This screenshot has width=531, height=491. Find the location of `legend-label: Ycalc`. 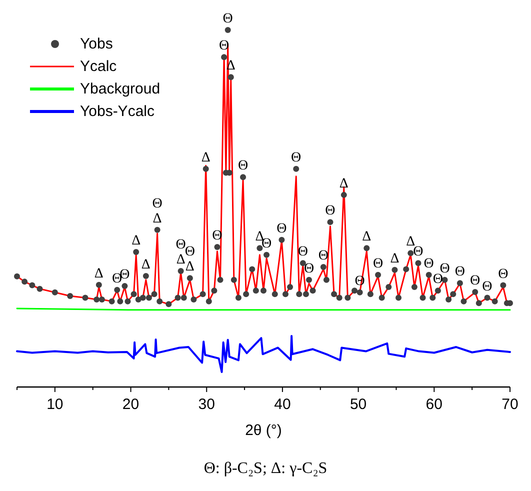

legend-label: Ycalc is located at coordinates (99, 66).